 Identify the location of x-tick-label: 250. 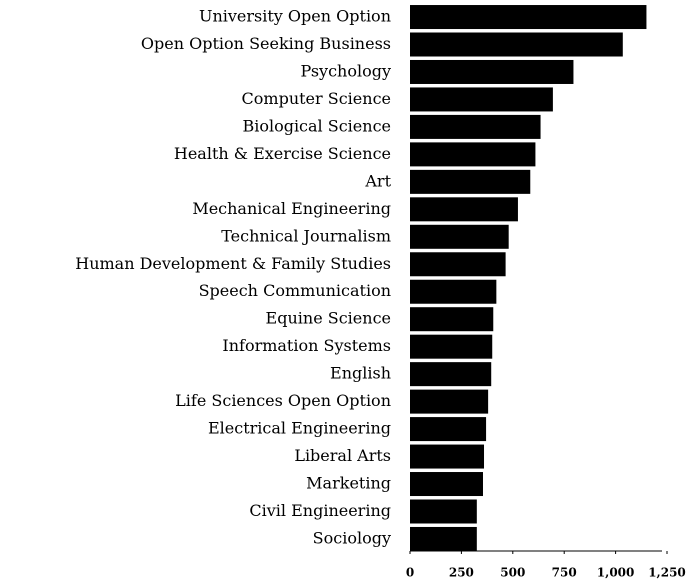
(461, 573).